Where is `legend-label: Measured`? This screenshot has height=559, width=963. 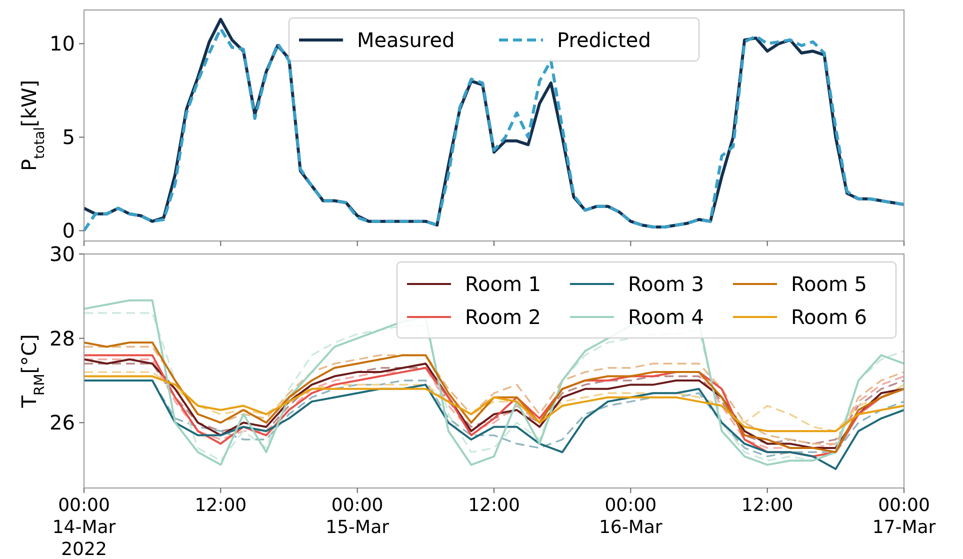
legend-label: Measured is located at coordinates (406, 40).